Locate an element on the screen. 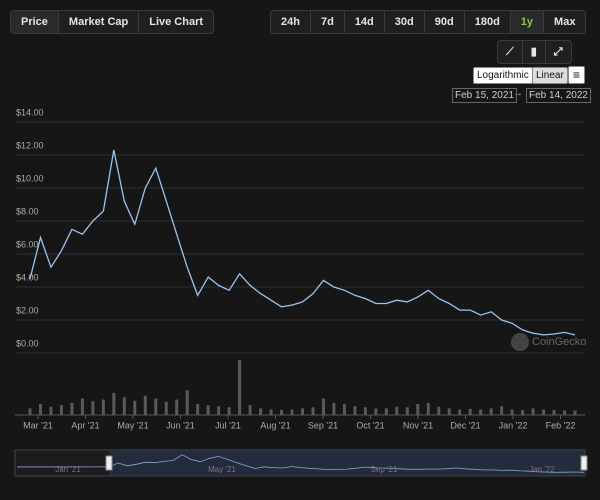 The height and width of the screenshot is (500, 600). date-from: Feb 15, 2021 is located at coordinates (484, 95).